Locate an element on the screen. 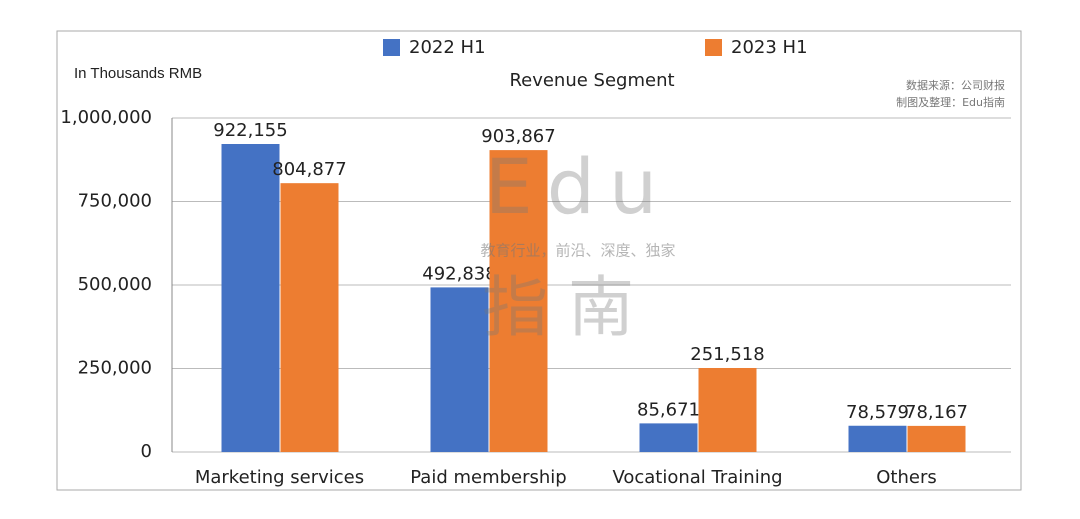 The height and width of the screenshot is (519, 1080). x-tick-label: Others is located at coordinates (906, 477).